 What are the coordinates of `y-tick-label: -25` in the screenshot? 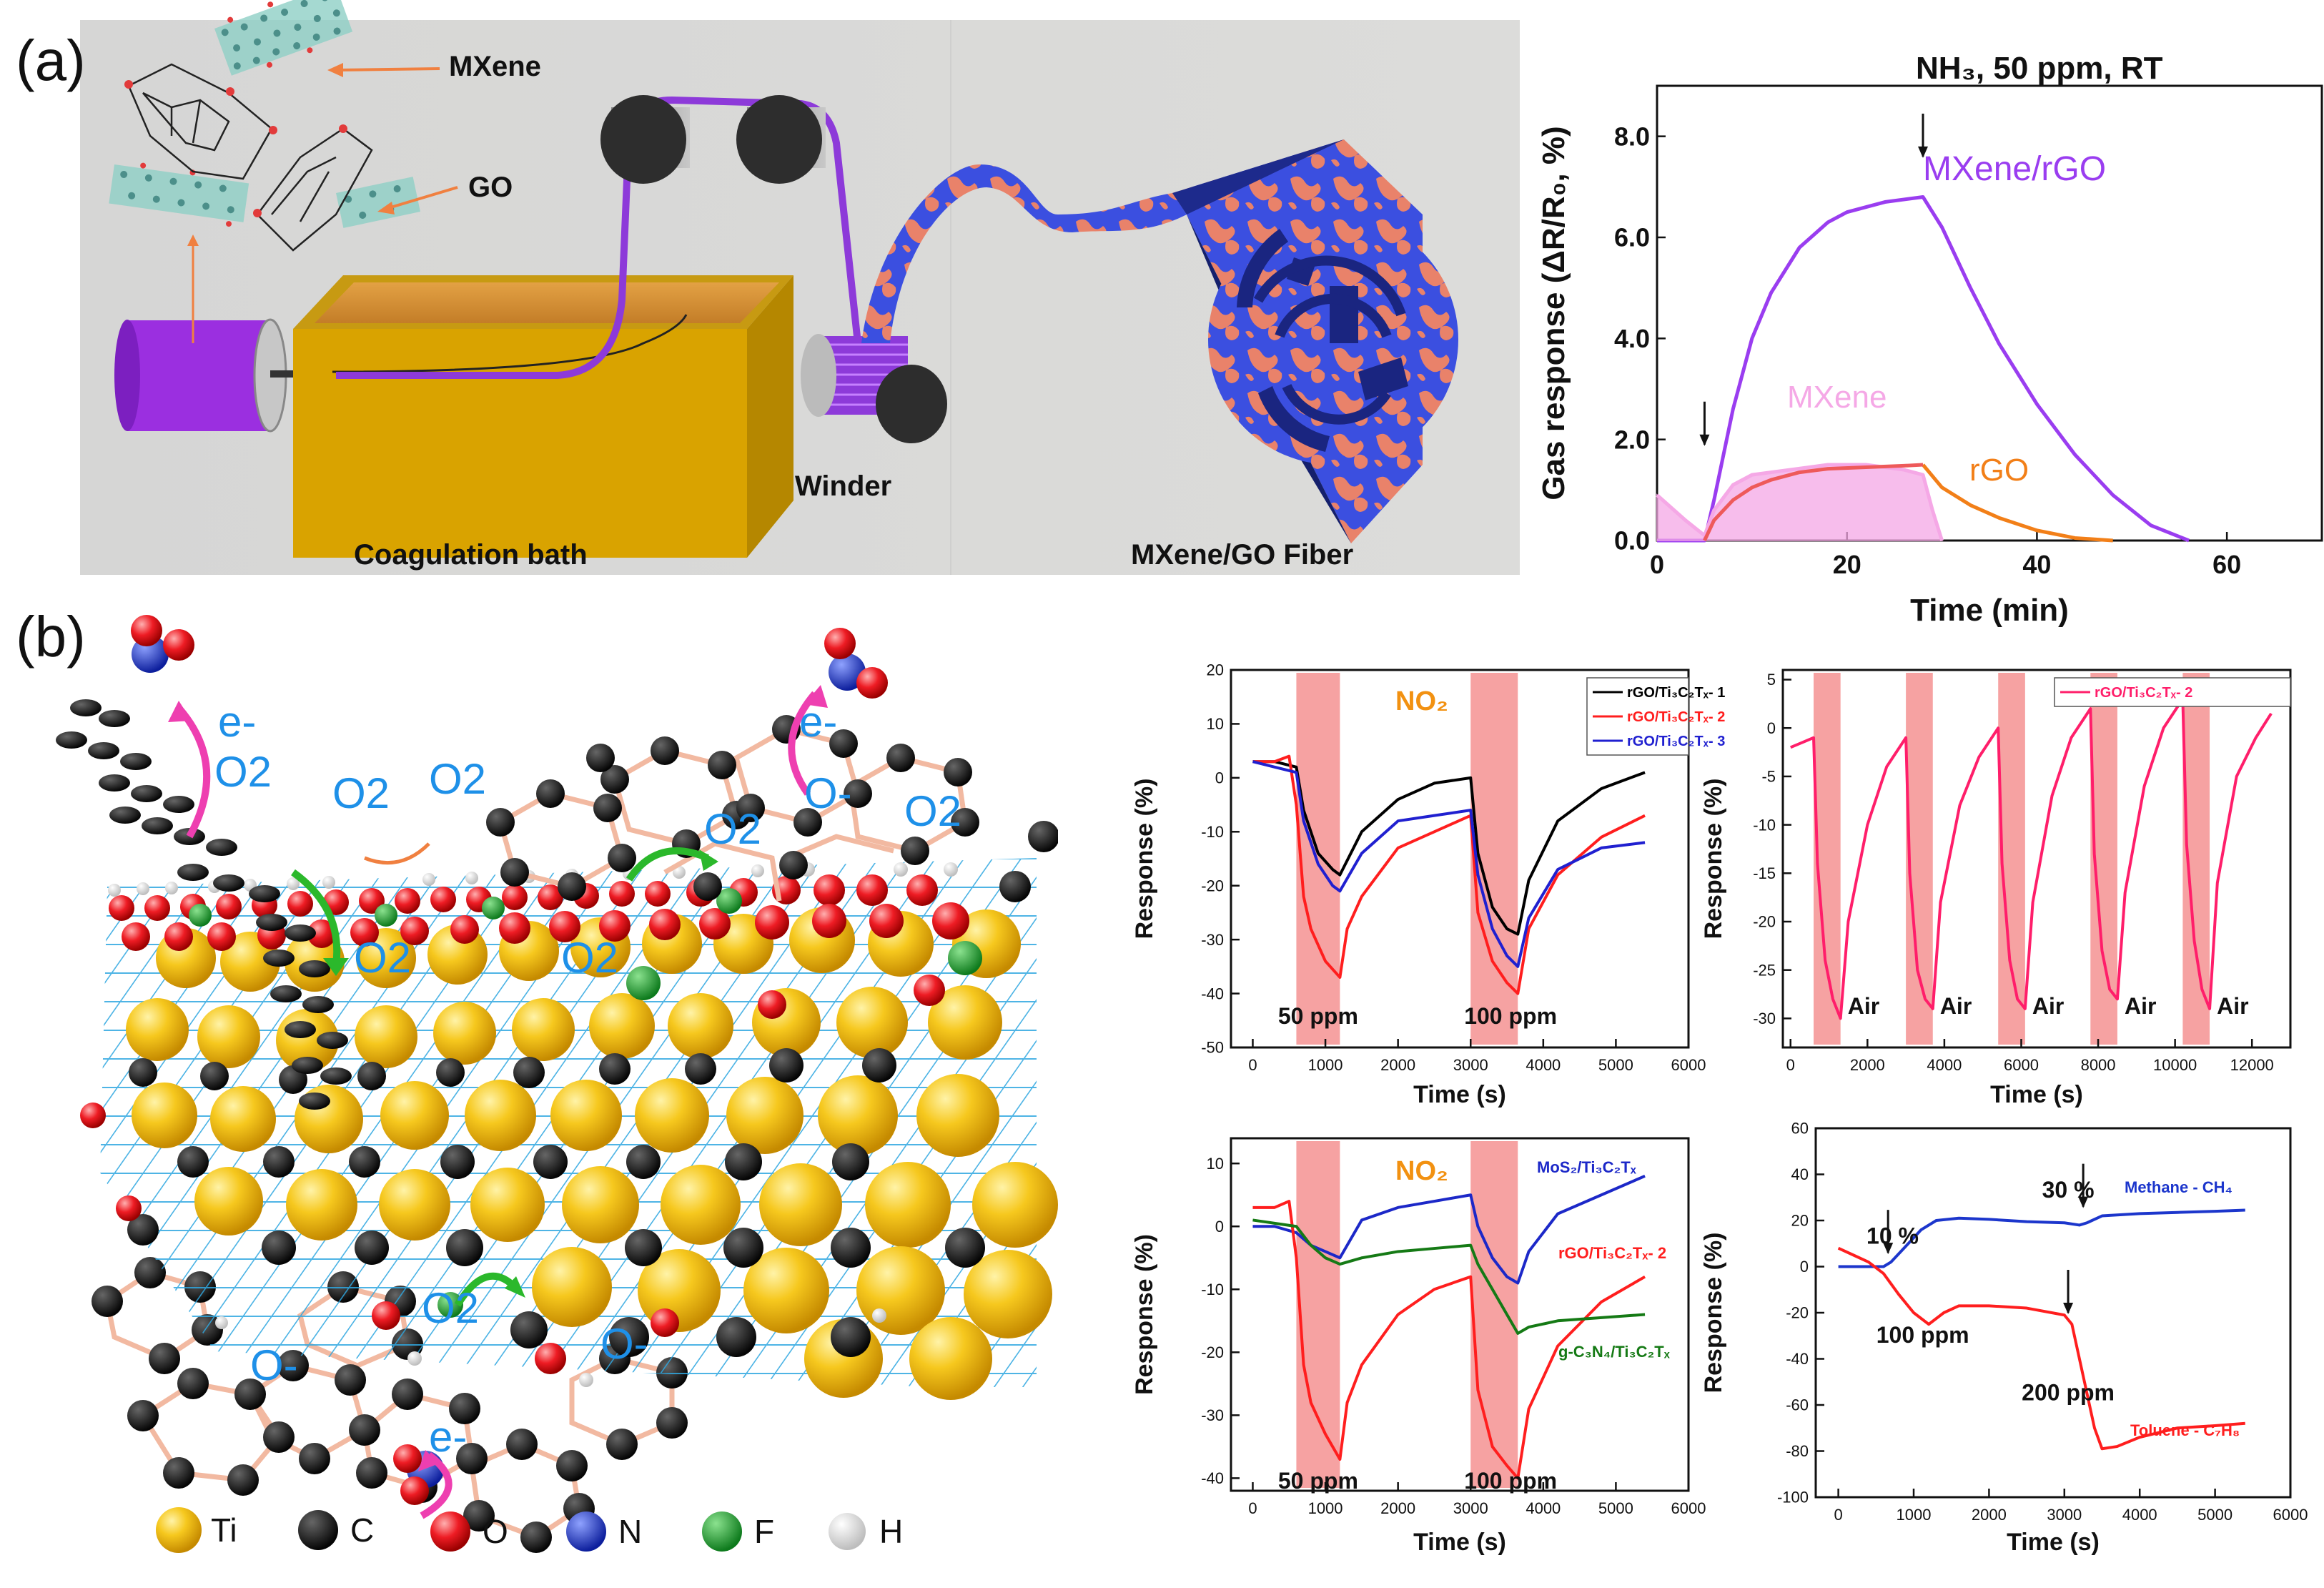 It's located at (1764, 970).